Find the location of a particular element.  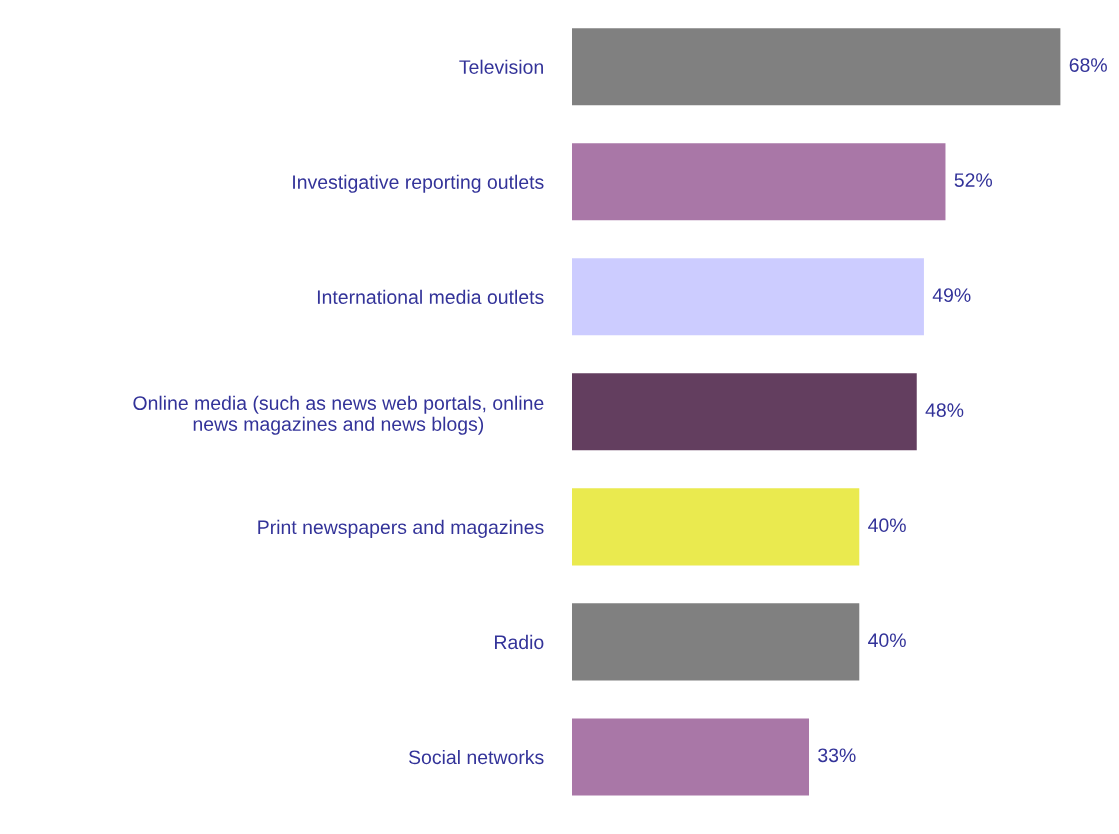

y-tick-label: Television is located at coordinates (501, 66).